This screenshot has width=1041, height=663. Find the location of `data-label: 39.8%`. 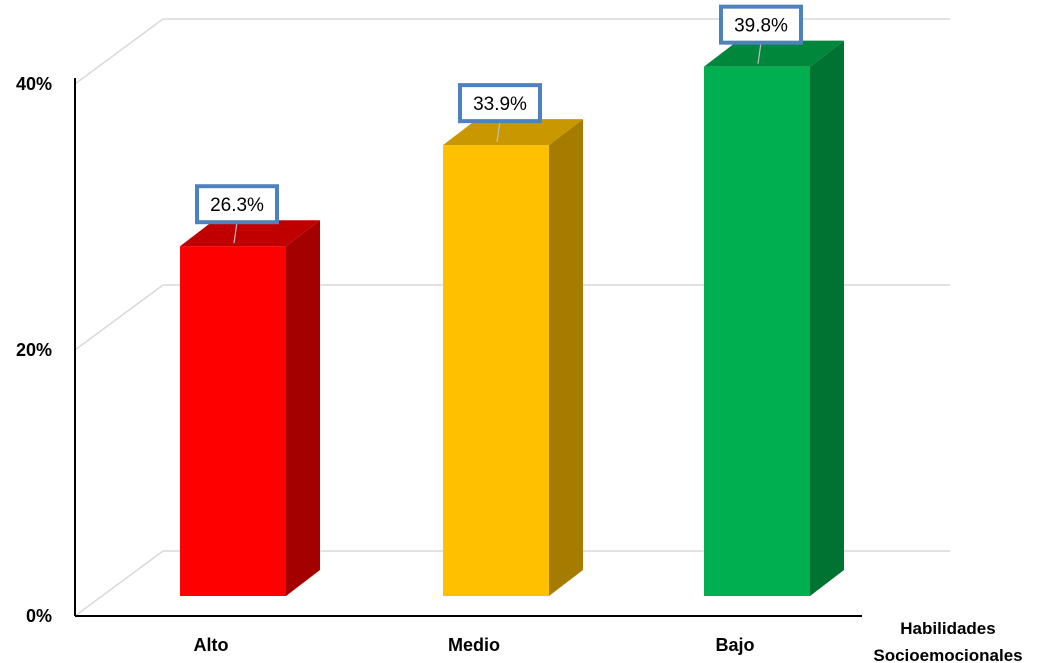

data-label: 39.8% is located at coordinates (761, 26).